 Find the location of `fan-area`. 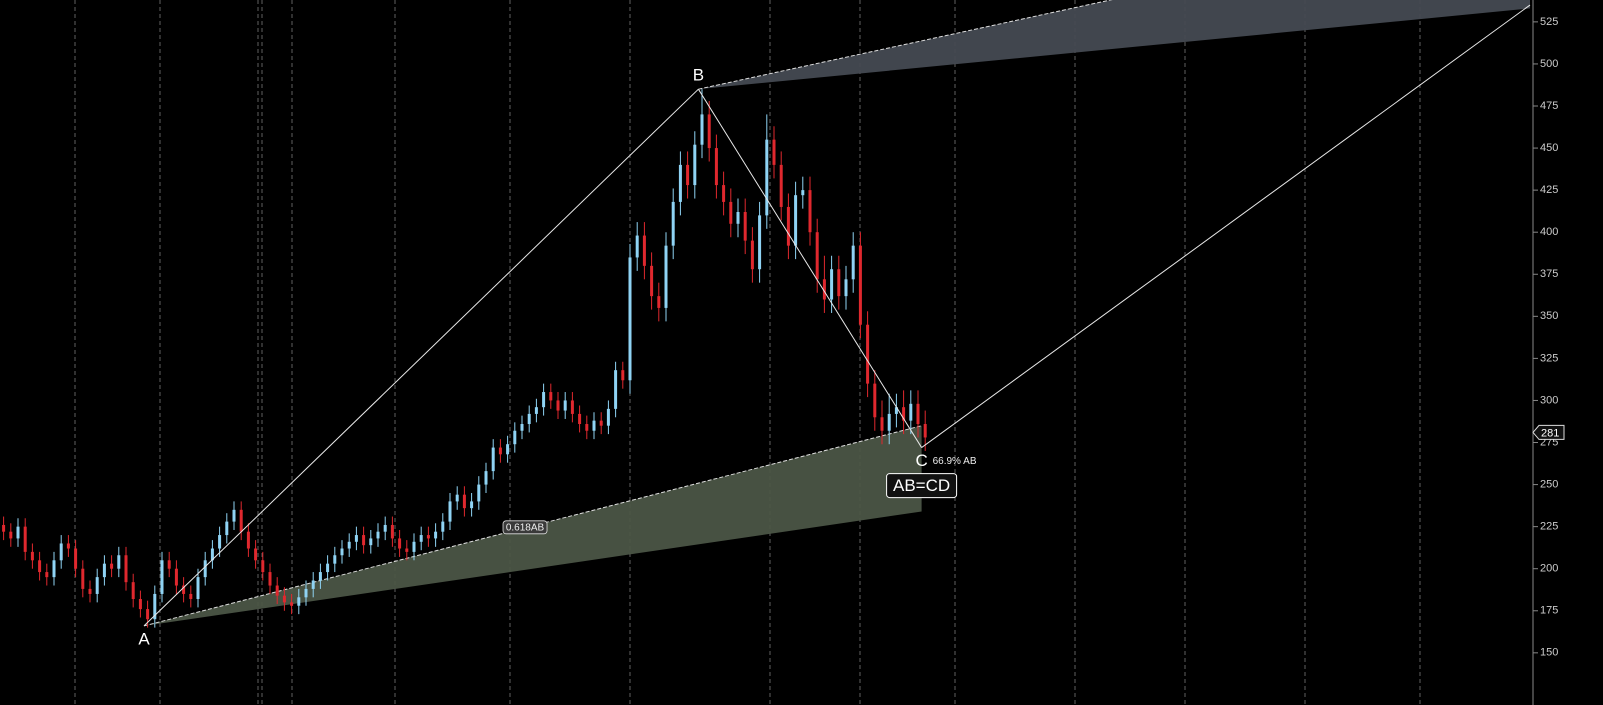

fan-area is located at coordinates (1114, 45).